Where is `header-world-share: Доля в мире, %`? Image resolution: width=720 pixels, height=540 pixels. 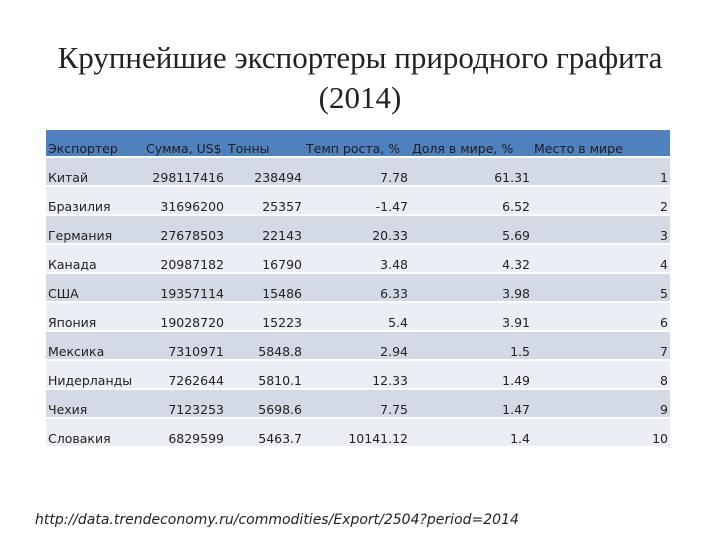 header-world-share: Доля в мире, % is located at coordinates (471, 144).